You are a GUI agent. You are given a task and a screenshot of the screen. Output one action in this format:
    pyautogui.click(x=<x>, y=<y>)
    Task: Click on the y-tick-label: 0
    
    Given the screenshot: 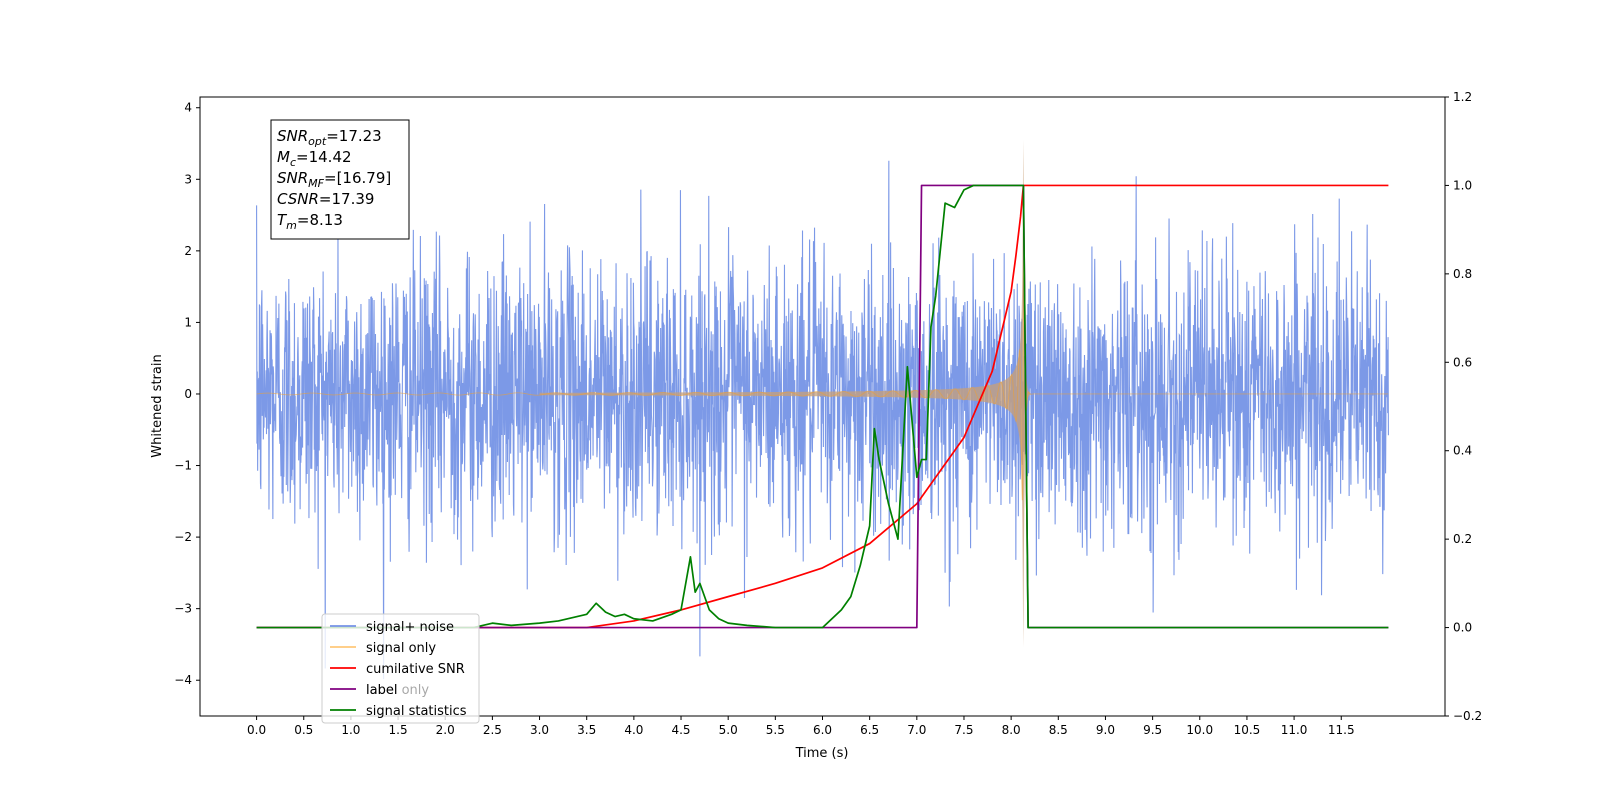 What is the action you would take?
    pyautogui.click(x=188, y=394)
    